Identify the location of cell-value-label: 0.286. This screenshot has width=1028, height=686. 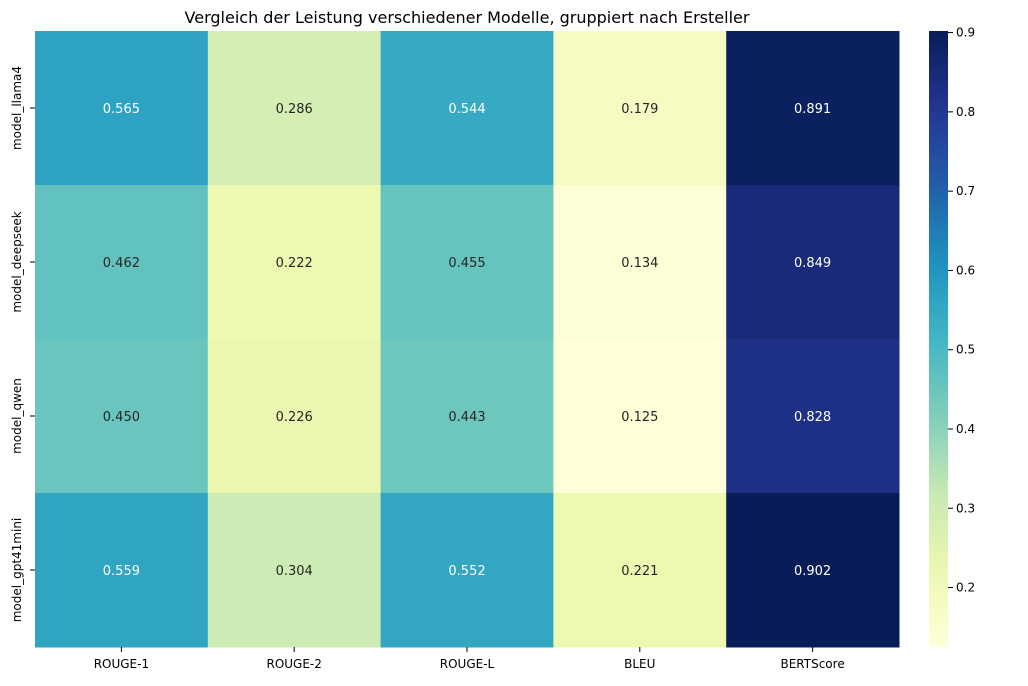
(294, 109).